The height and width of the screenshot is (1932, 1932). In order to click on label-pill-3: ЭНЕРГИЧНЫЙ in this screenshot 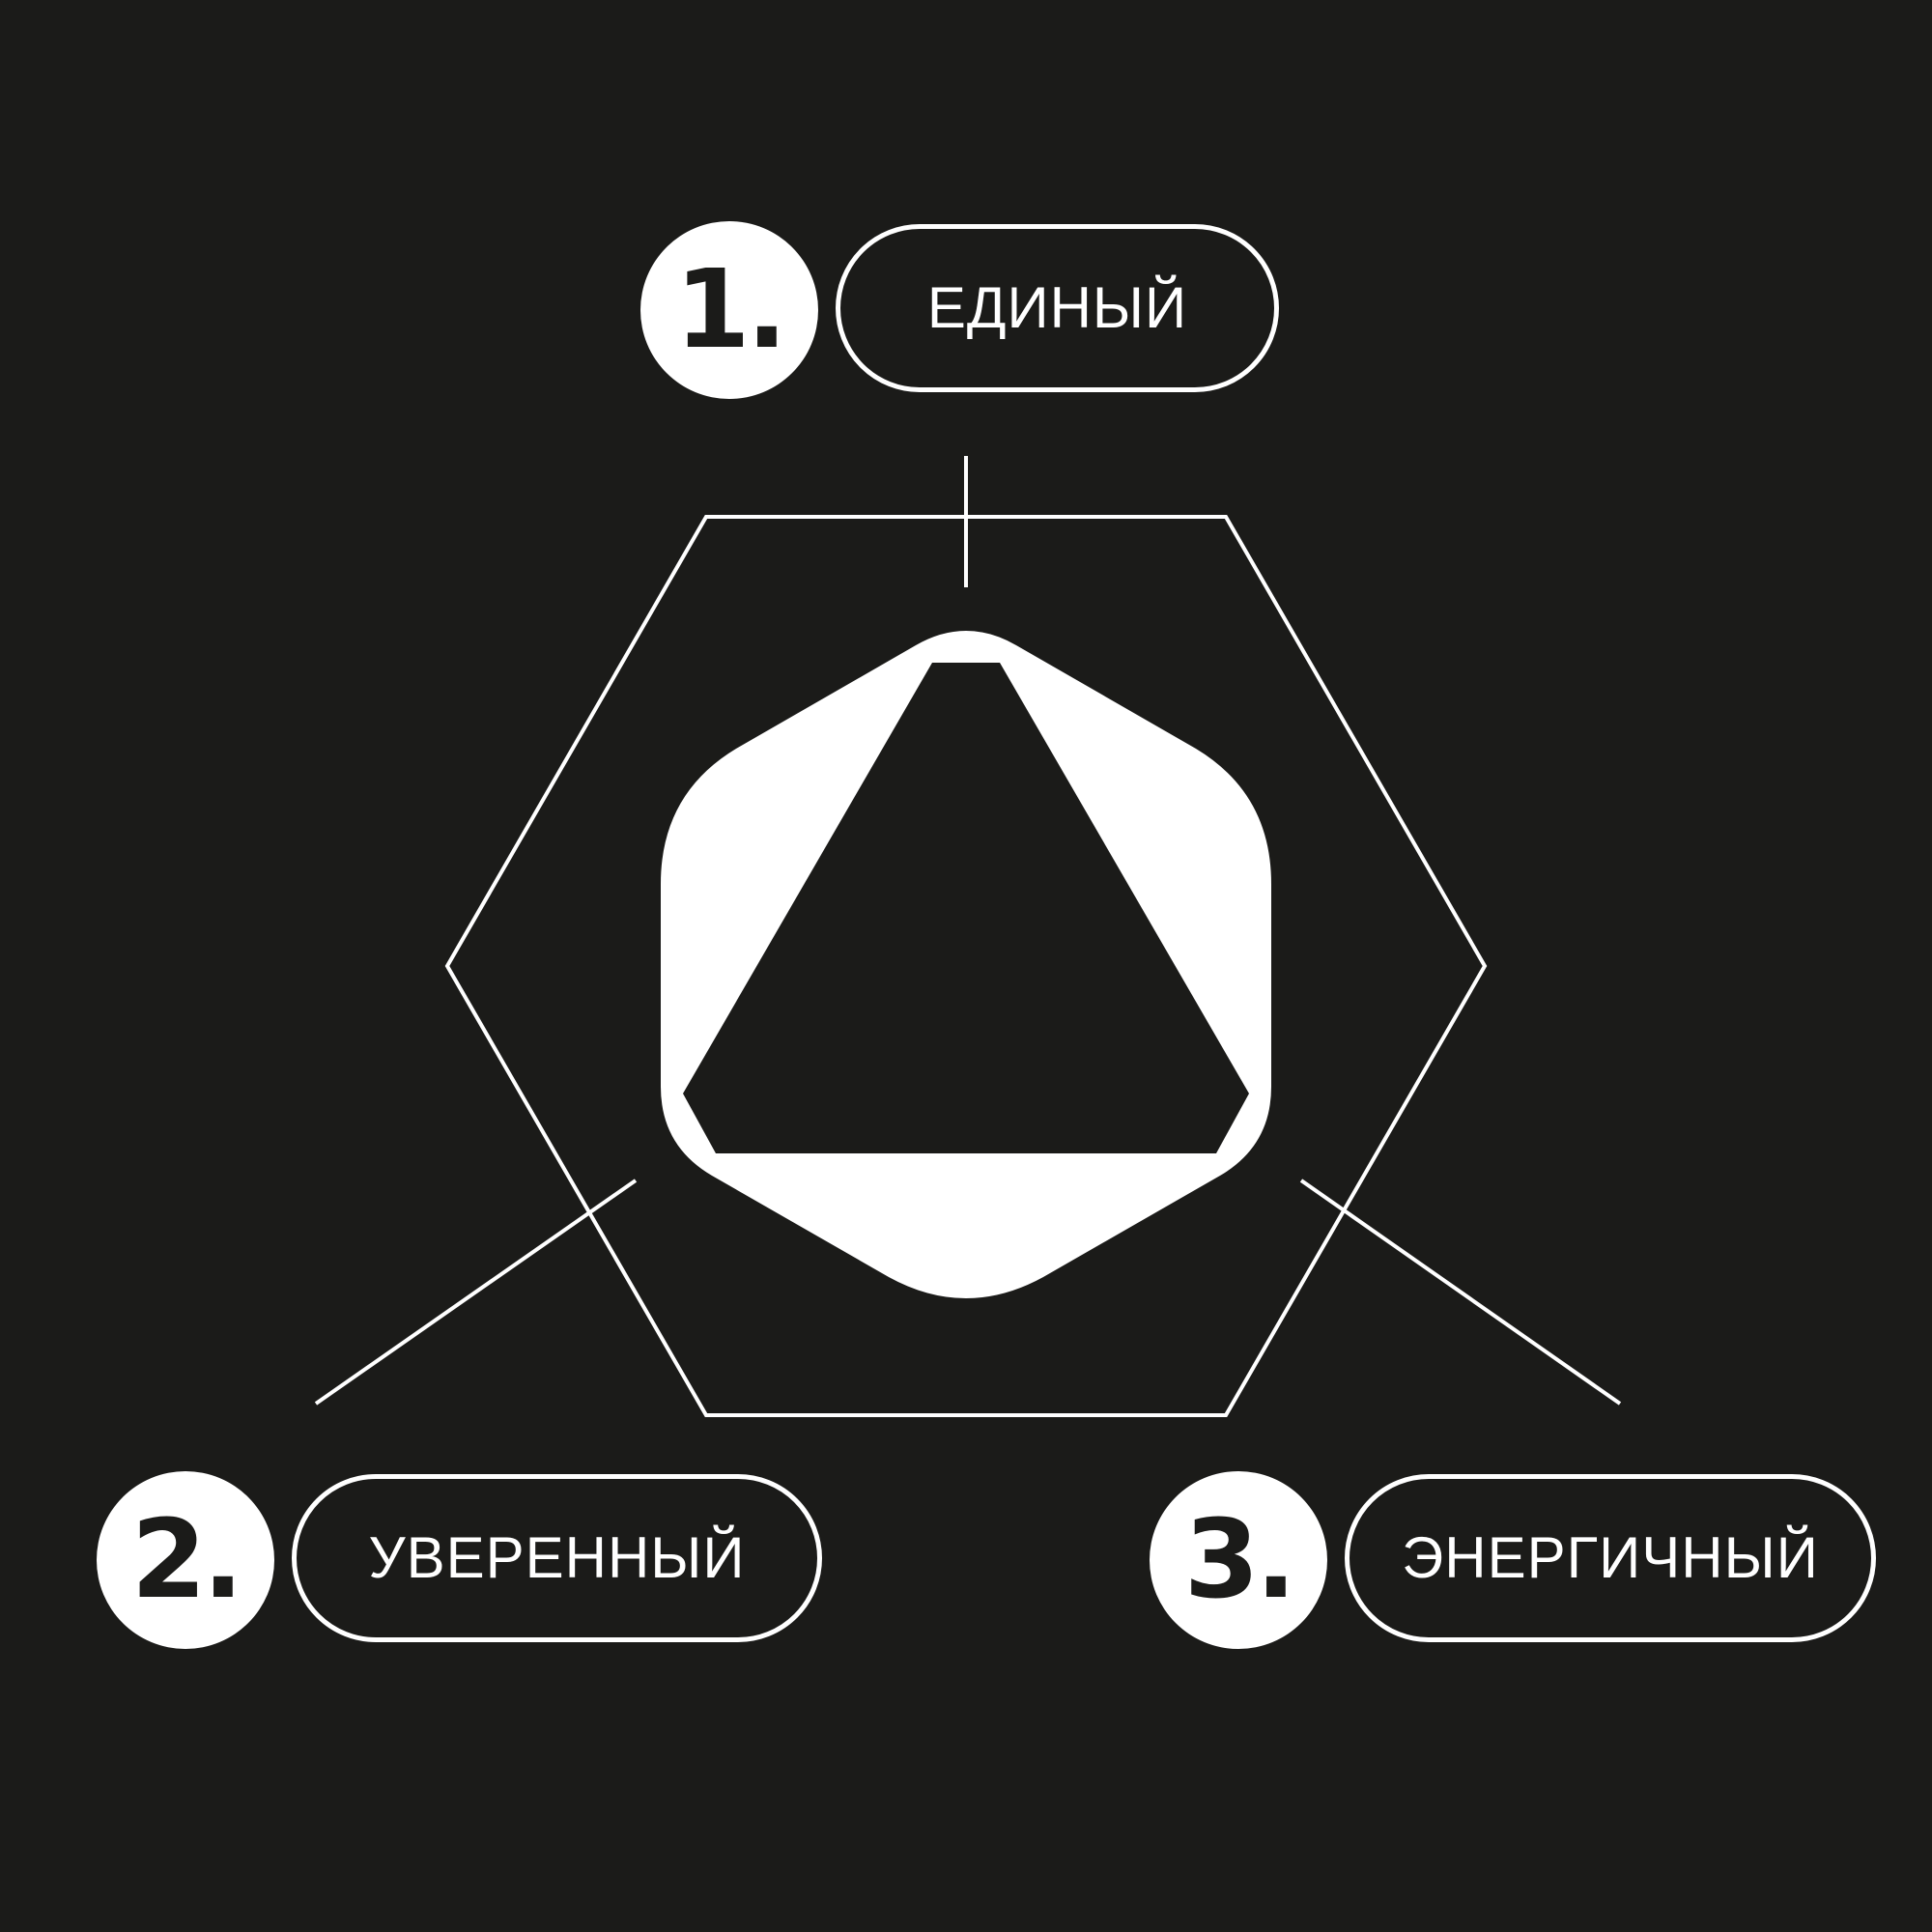, I will do `click(1610, 1558)`.